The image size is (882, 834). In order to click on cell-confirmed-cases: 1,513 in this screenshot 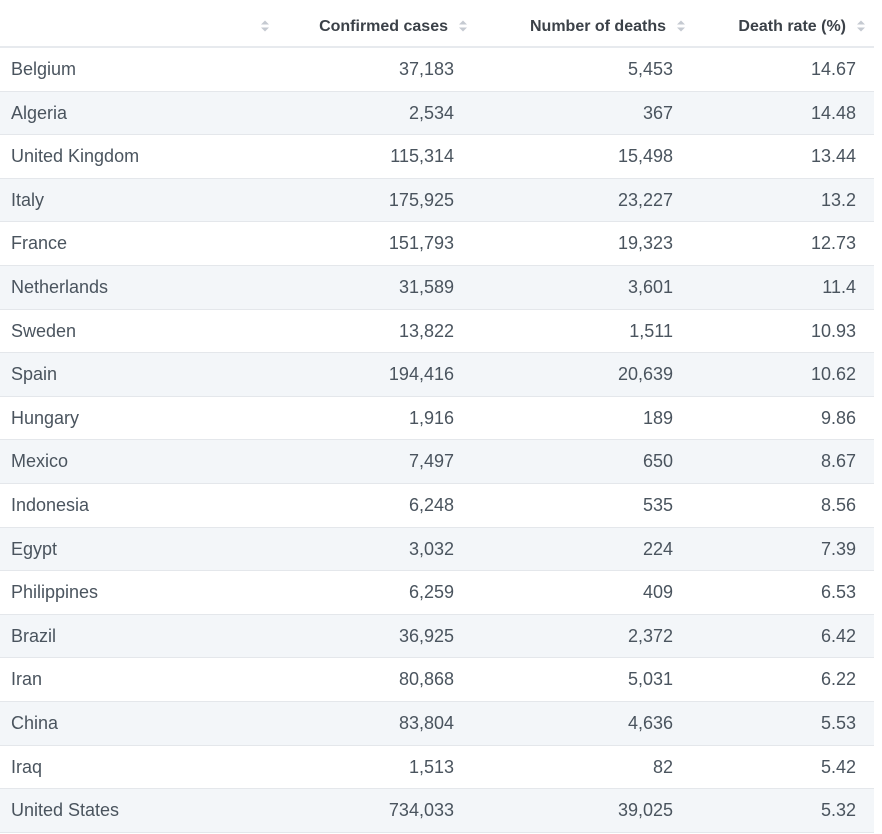, I will do `click(431, 766)`.